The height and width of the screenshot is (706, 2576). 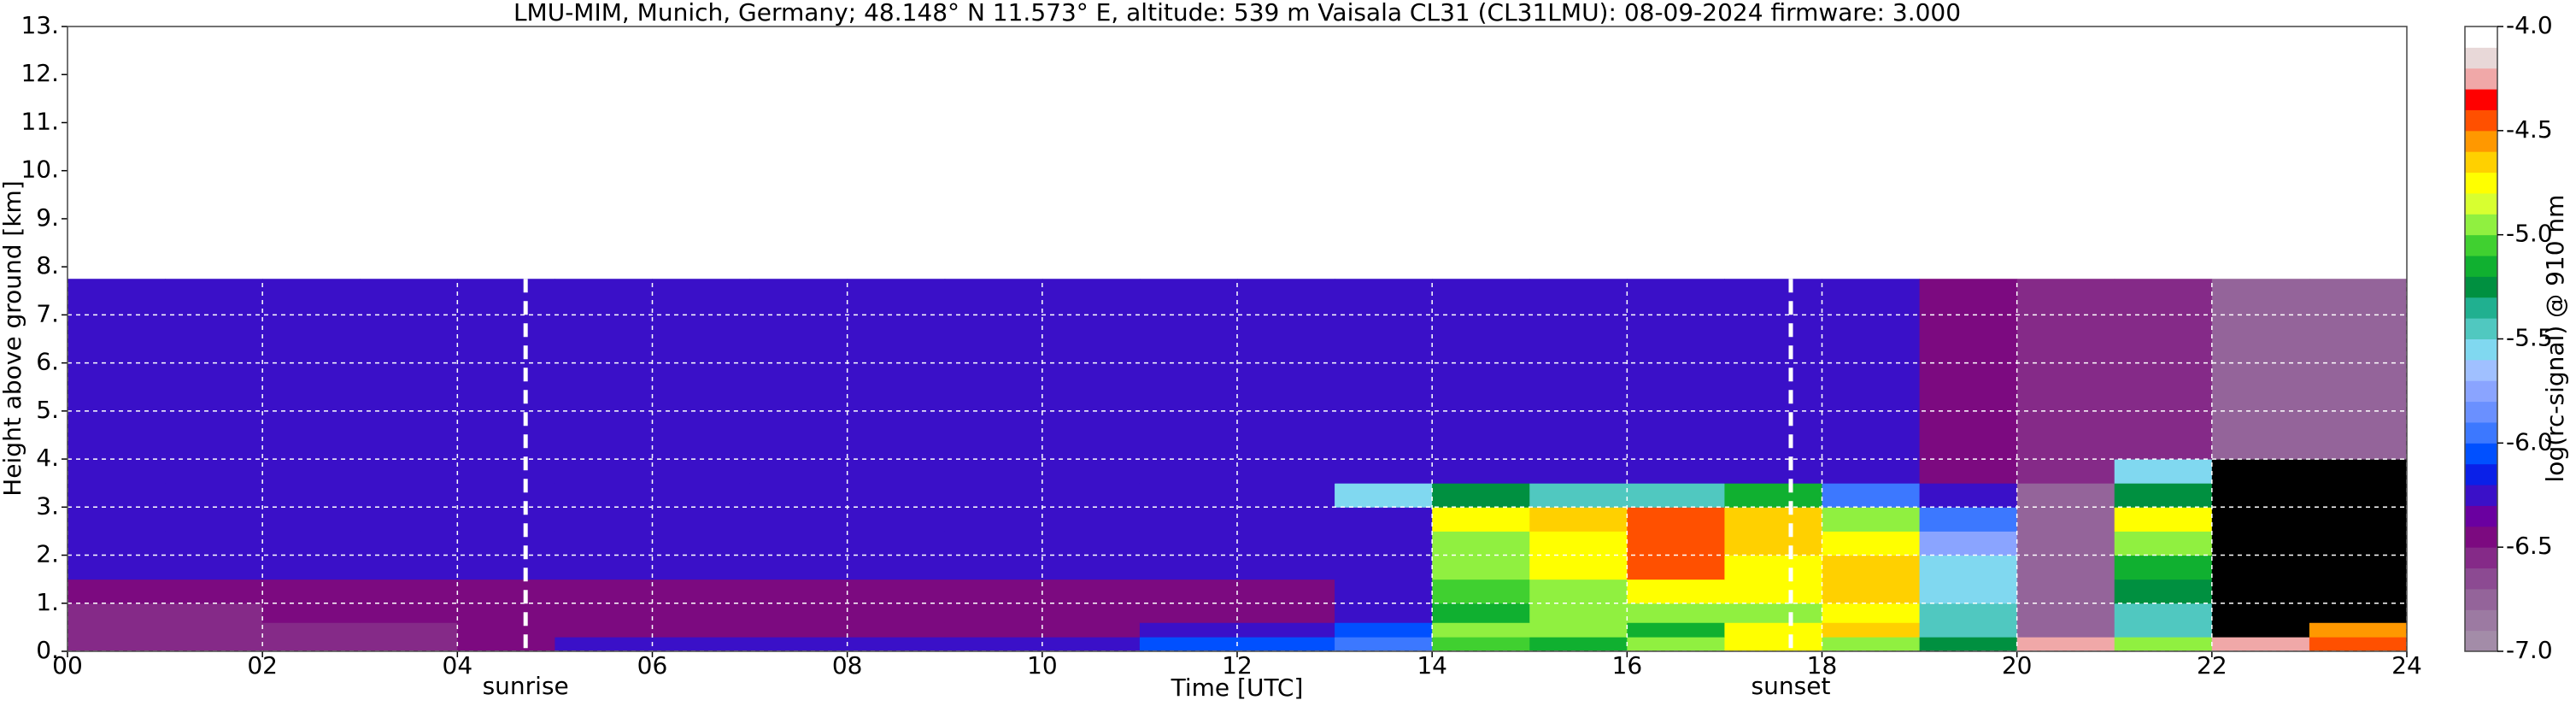 What do you see at coordinates (2529, 25) in the screenshot?
I see `colorbar-tick-label: -4.0` at bounding box center [2529, 25].